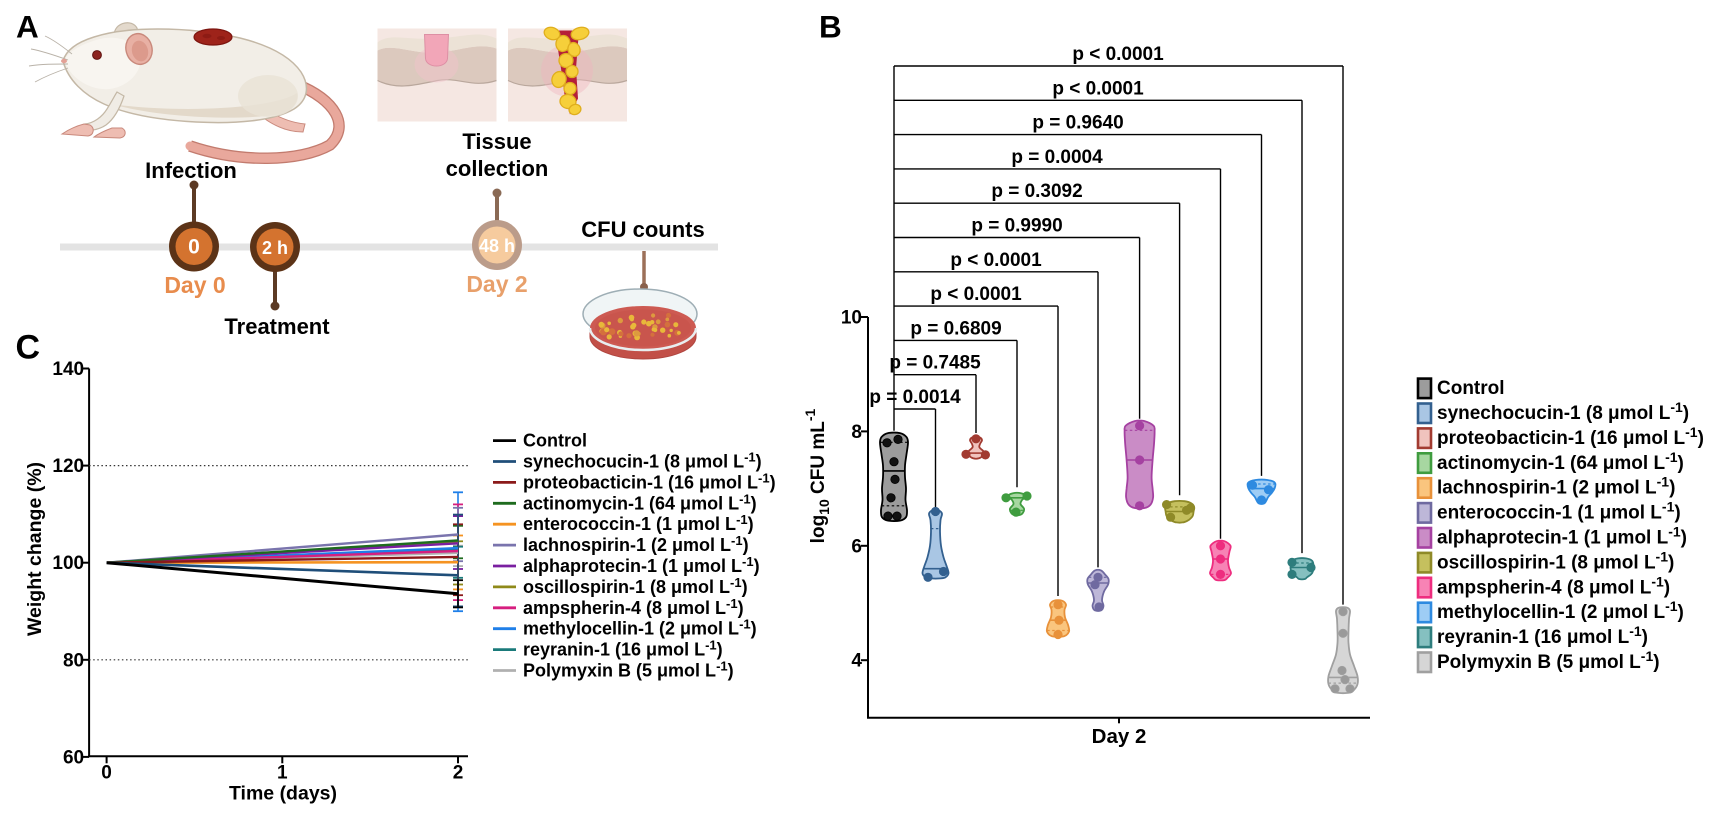 The image size is (1724, 821). I want to click on svg-text: 1, so click(282, 772).